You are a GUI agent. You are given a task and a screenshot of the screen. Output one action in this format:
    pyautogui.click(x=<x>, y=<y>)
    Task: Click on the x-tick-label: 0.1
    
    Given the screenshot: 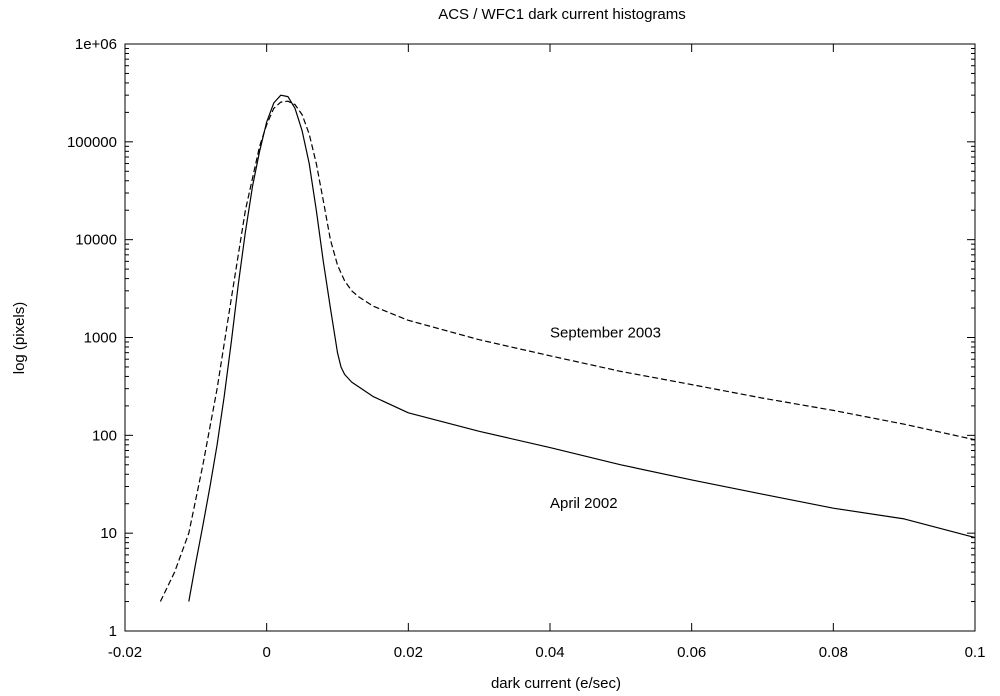 What is the action you would take?
    pyautogui.click(x=975, y=652)
    